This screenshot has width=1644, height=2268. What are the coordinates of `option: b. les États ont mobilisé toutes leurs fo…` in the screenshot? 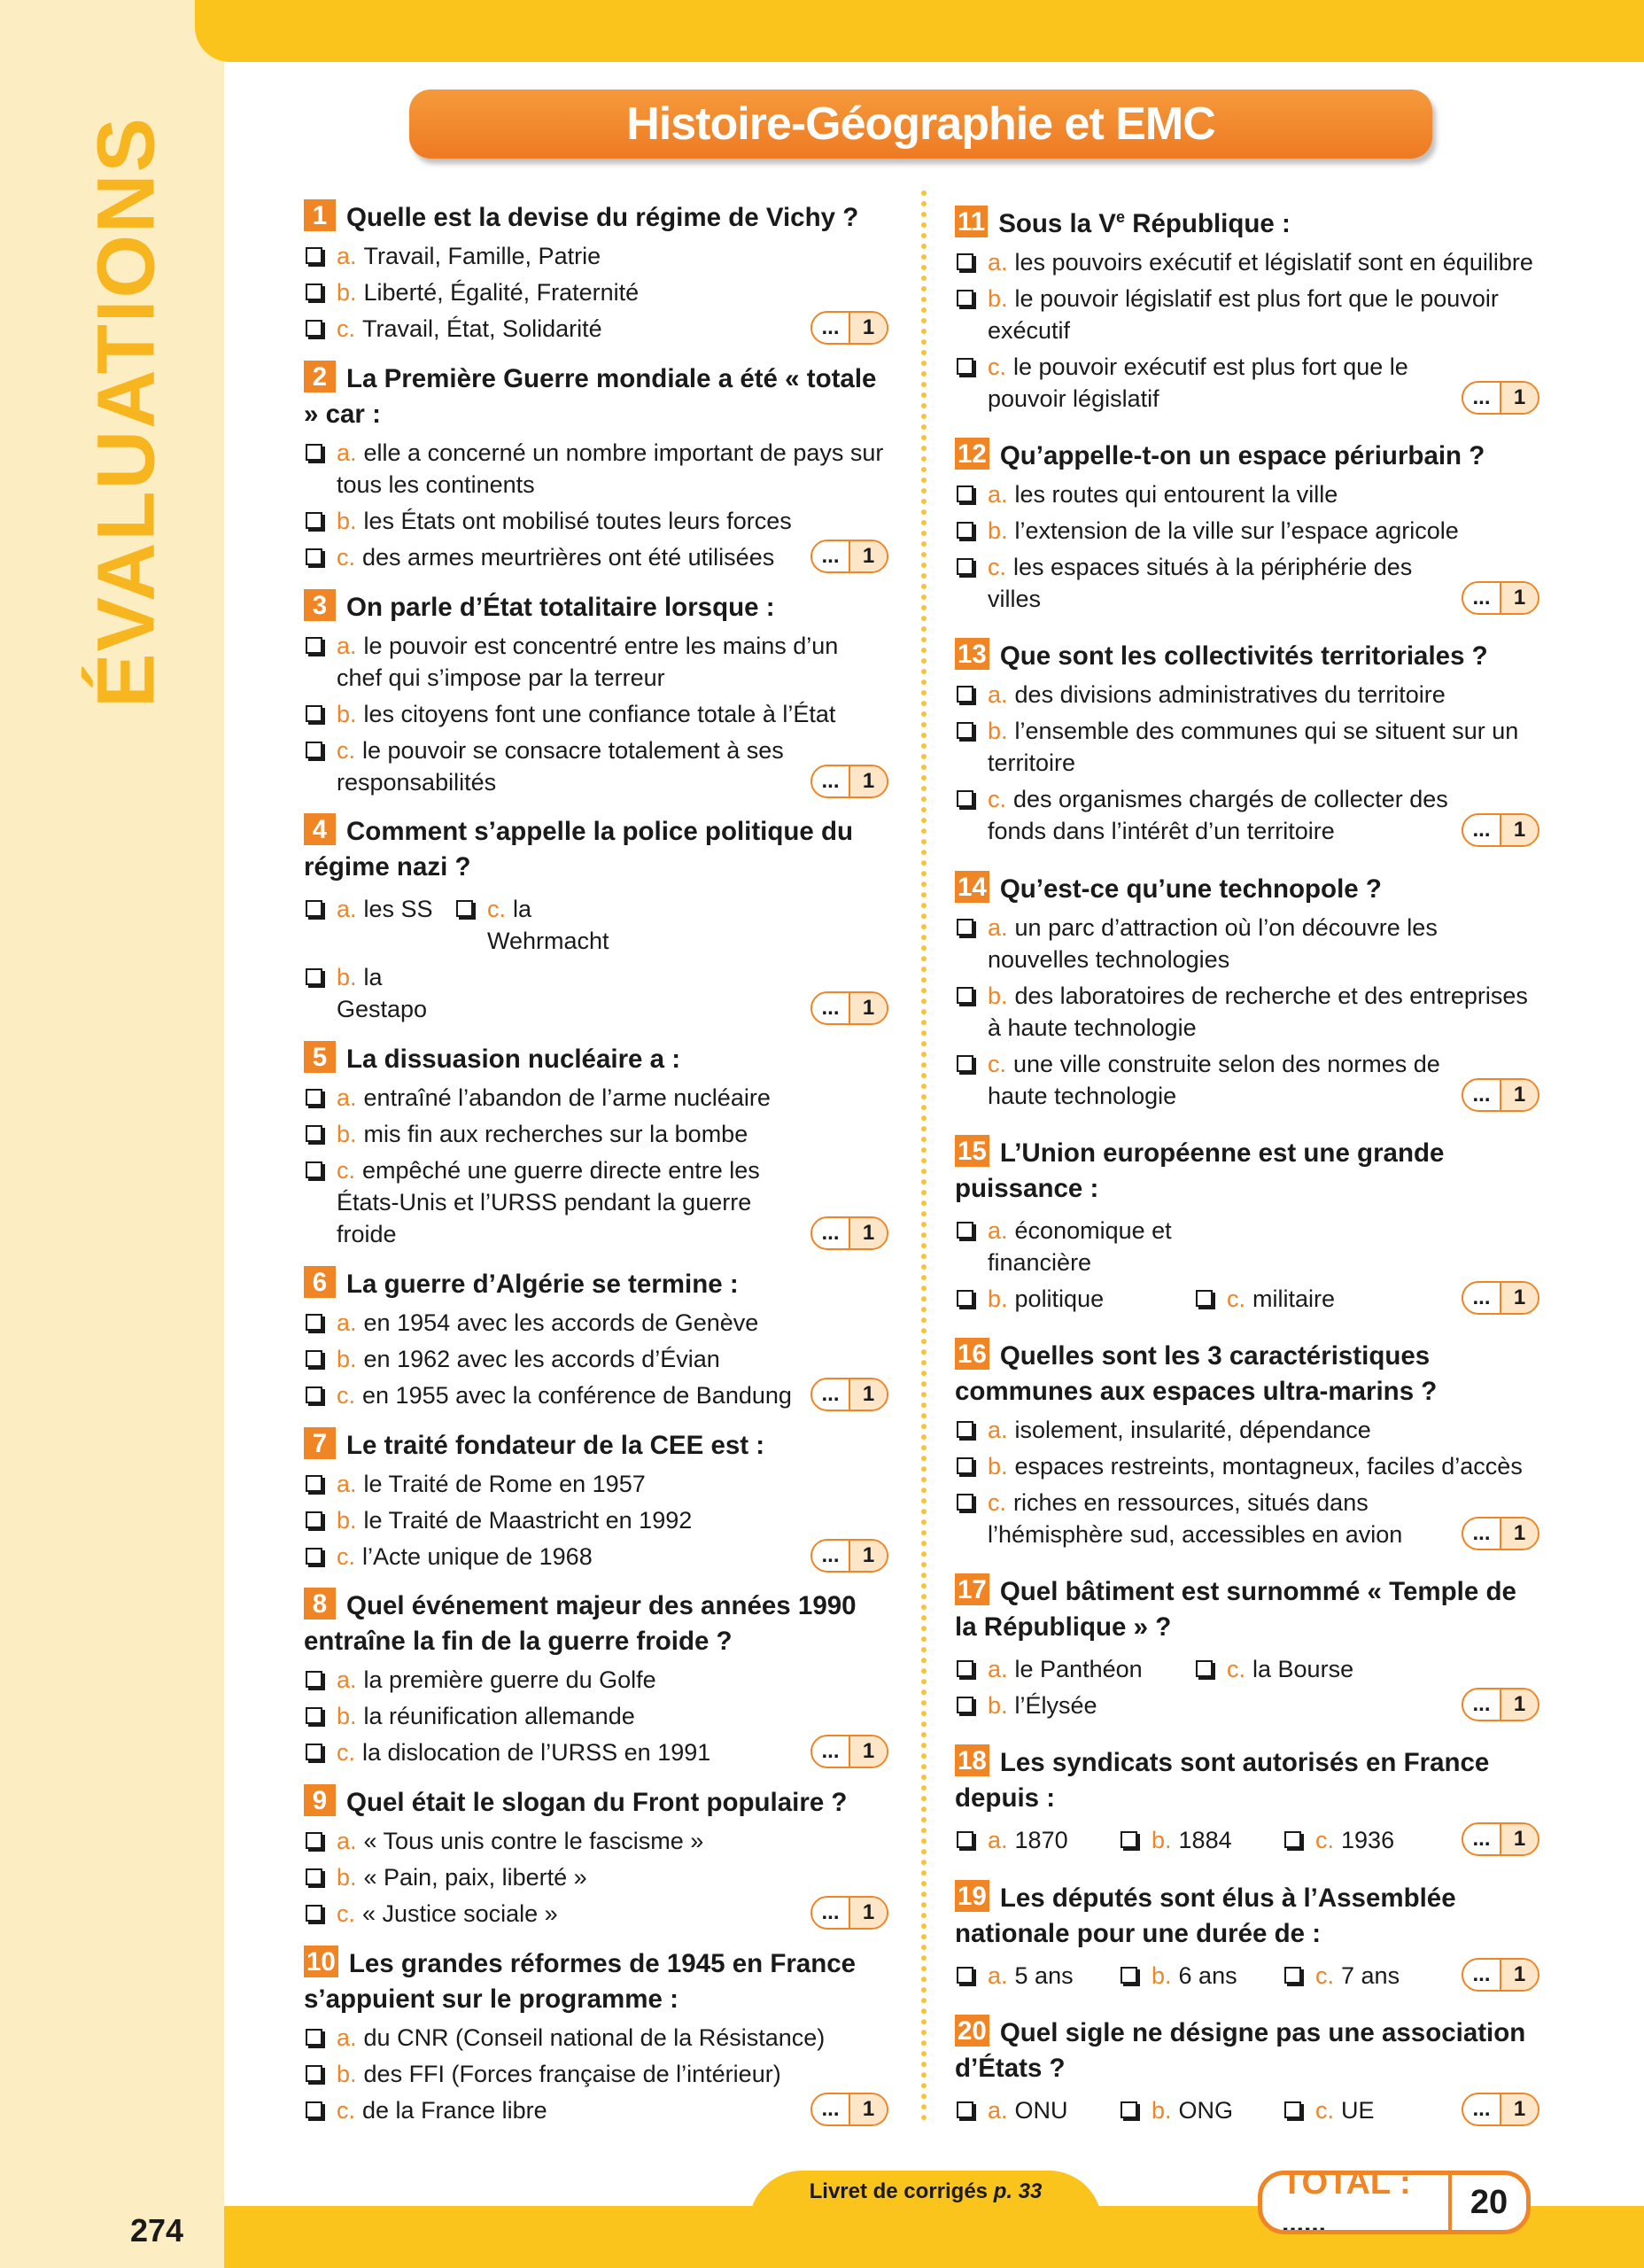 It's located at (596, 521).